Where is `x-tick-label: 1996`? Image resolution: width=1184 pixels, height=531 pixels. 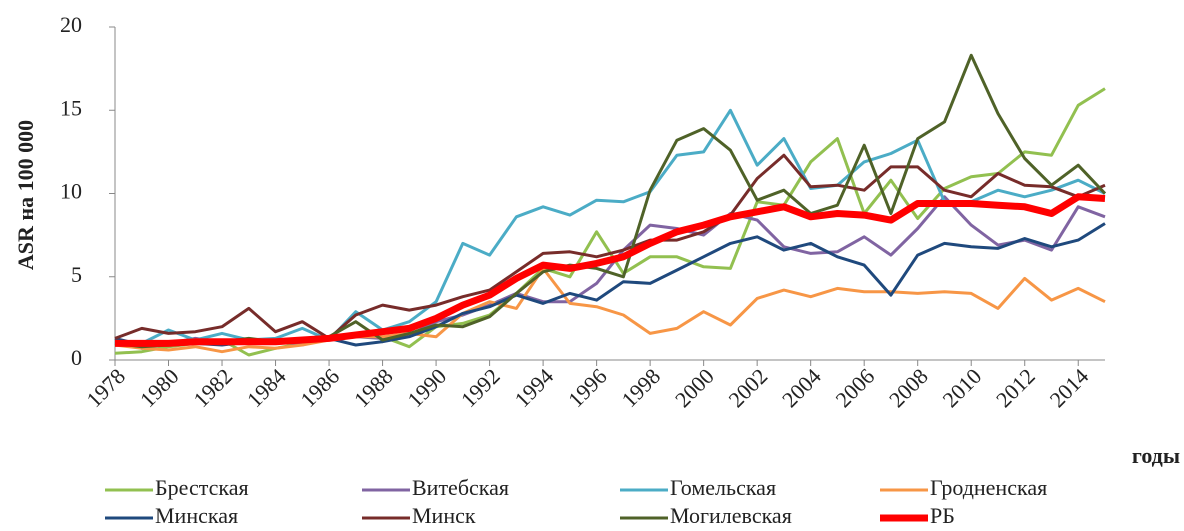
x-tick-label: 1996 is located at coordinates (587, 387).